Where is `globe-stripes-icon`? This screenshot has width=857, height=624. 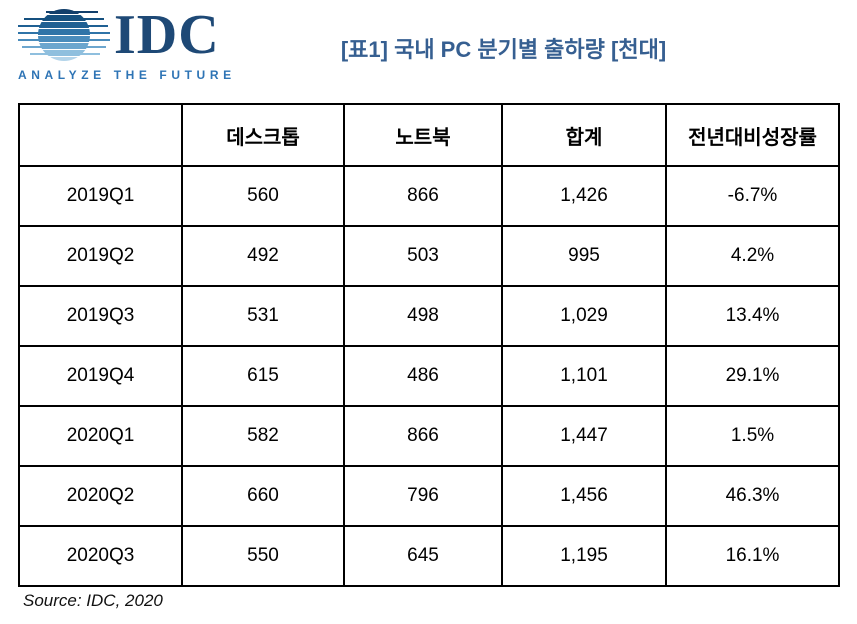 globe-stripes-icon is located at coordinates (64, 35).